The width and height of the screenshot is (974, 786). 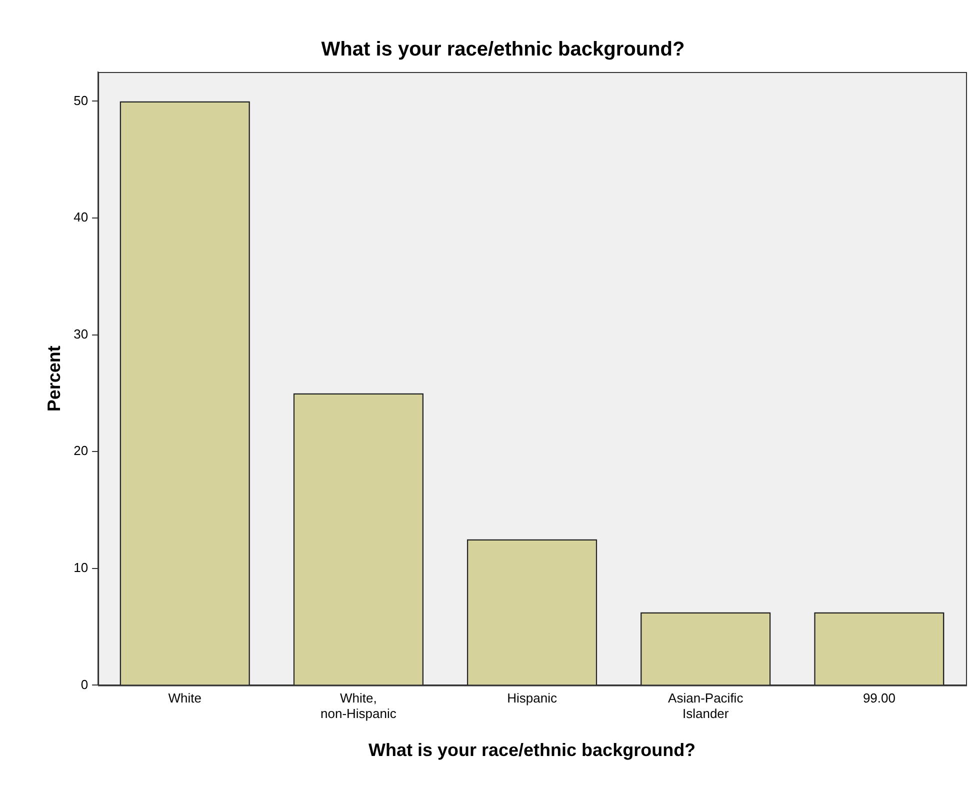 I want to click on y-axis-title: Percent, so click(x=54, y=379).